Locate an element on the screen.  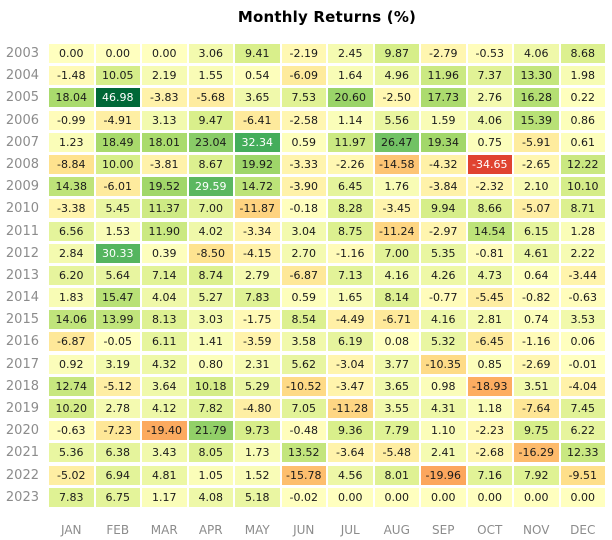
heatmap-cell: -6.45 is located at coordinates (489, 342).